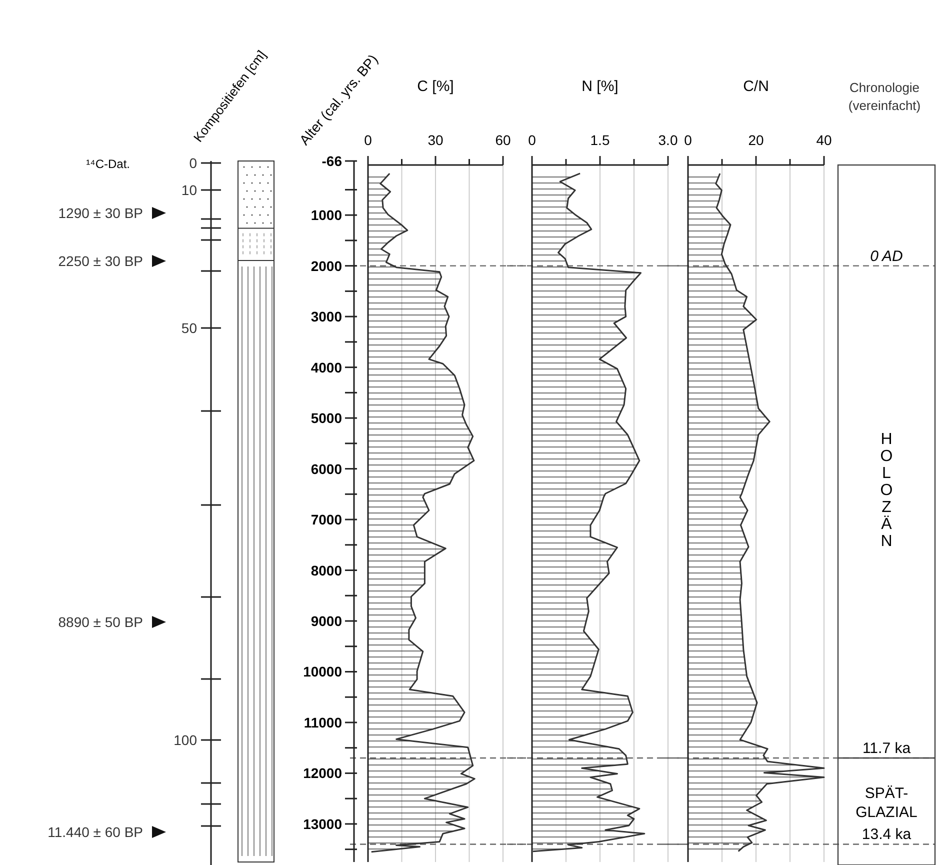  What do you see at coordinates (332, 161) in the screenshot?
I see `y-tick-label: -66` at bounding box center [332, 161].